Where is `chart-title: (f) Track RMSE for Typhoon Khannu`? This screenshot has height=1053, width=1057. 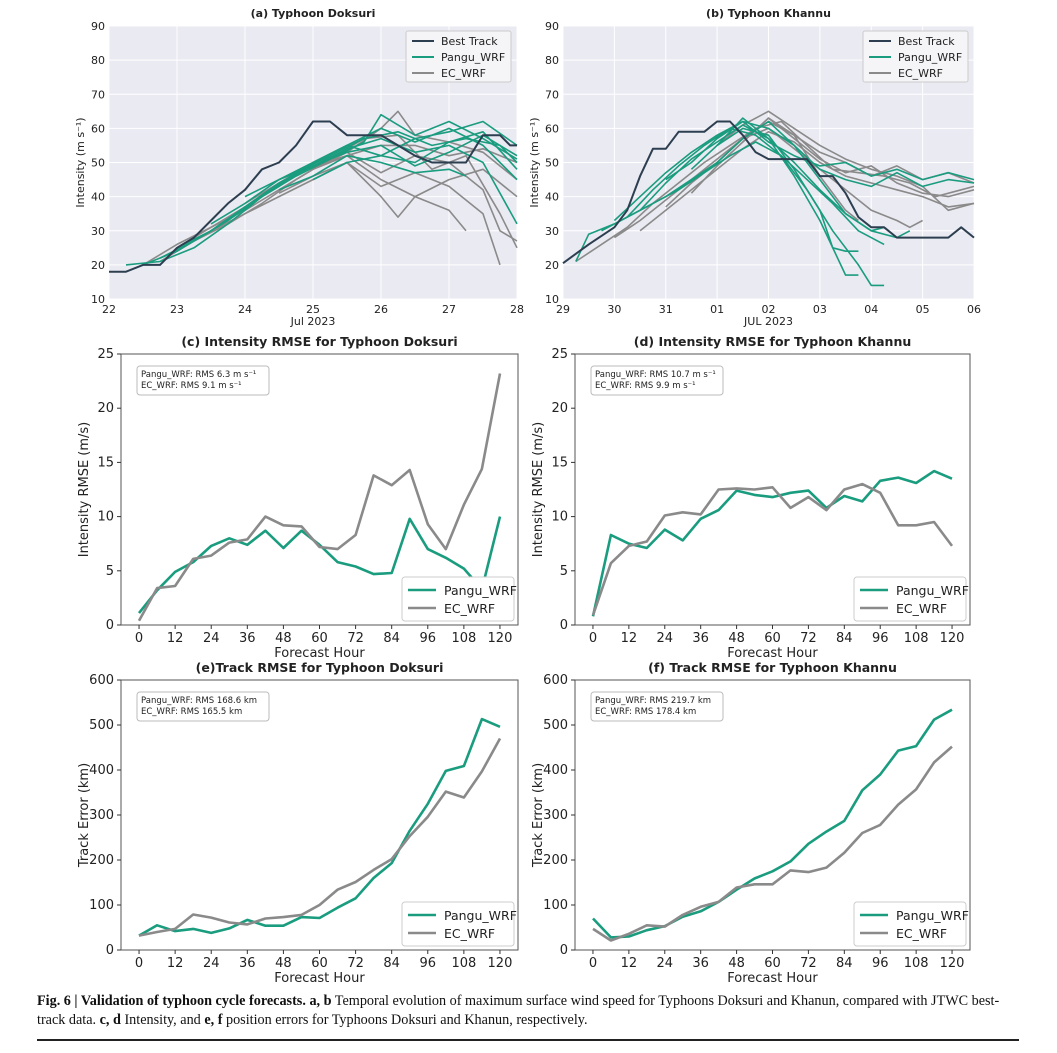
chart-title: (f) Track RMSE for Typhoon Khannu is located at coordinates (772, 667).